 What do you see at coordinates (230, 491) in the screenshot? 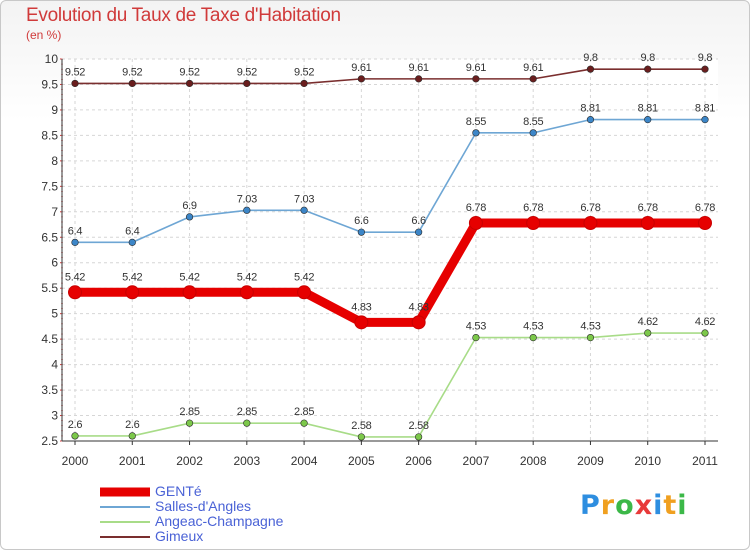
I see `legend-item-gent: GENTé` at bounding box center [230, 491].